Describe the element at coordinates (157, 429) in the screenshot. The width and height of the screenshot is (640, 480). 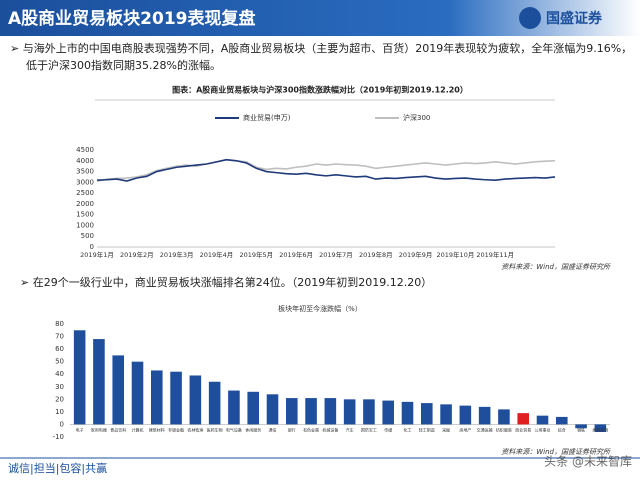
I see `x-tick-label: 建筑材料` at that location.